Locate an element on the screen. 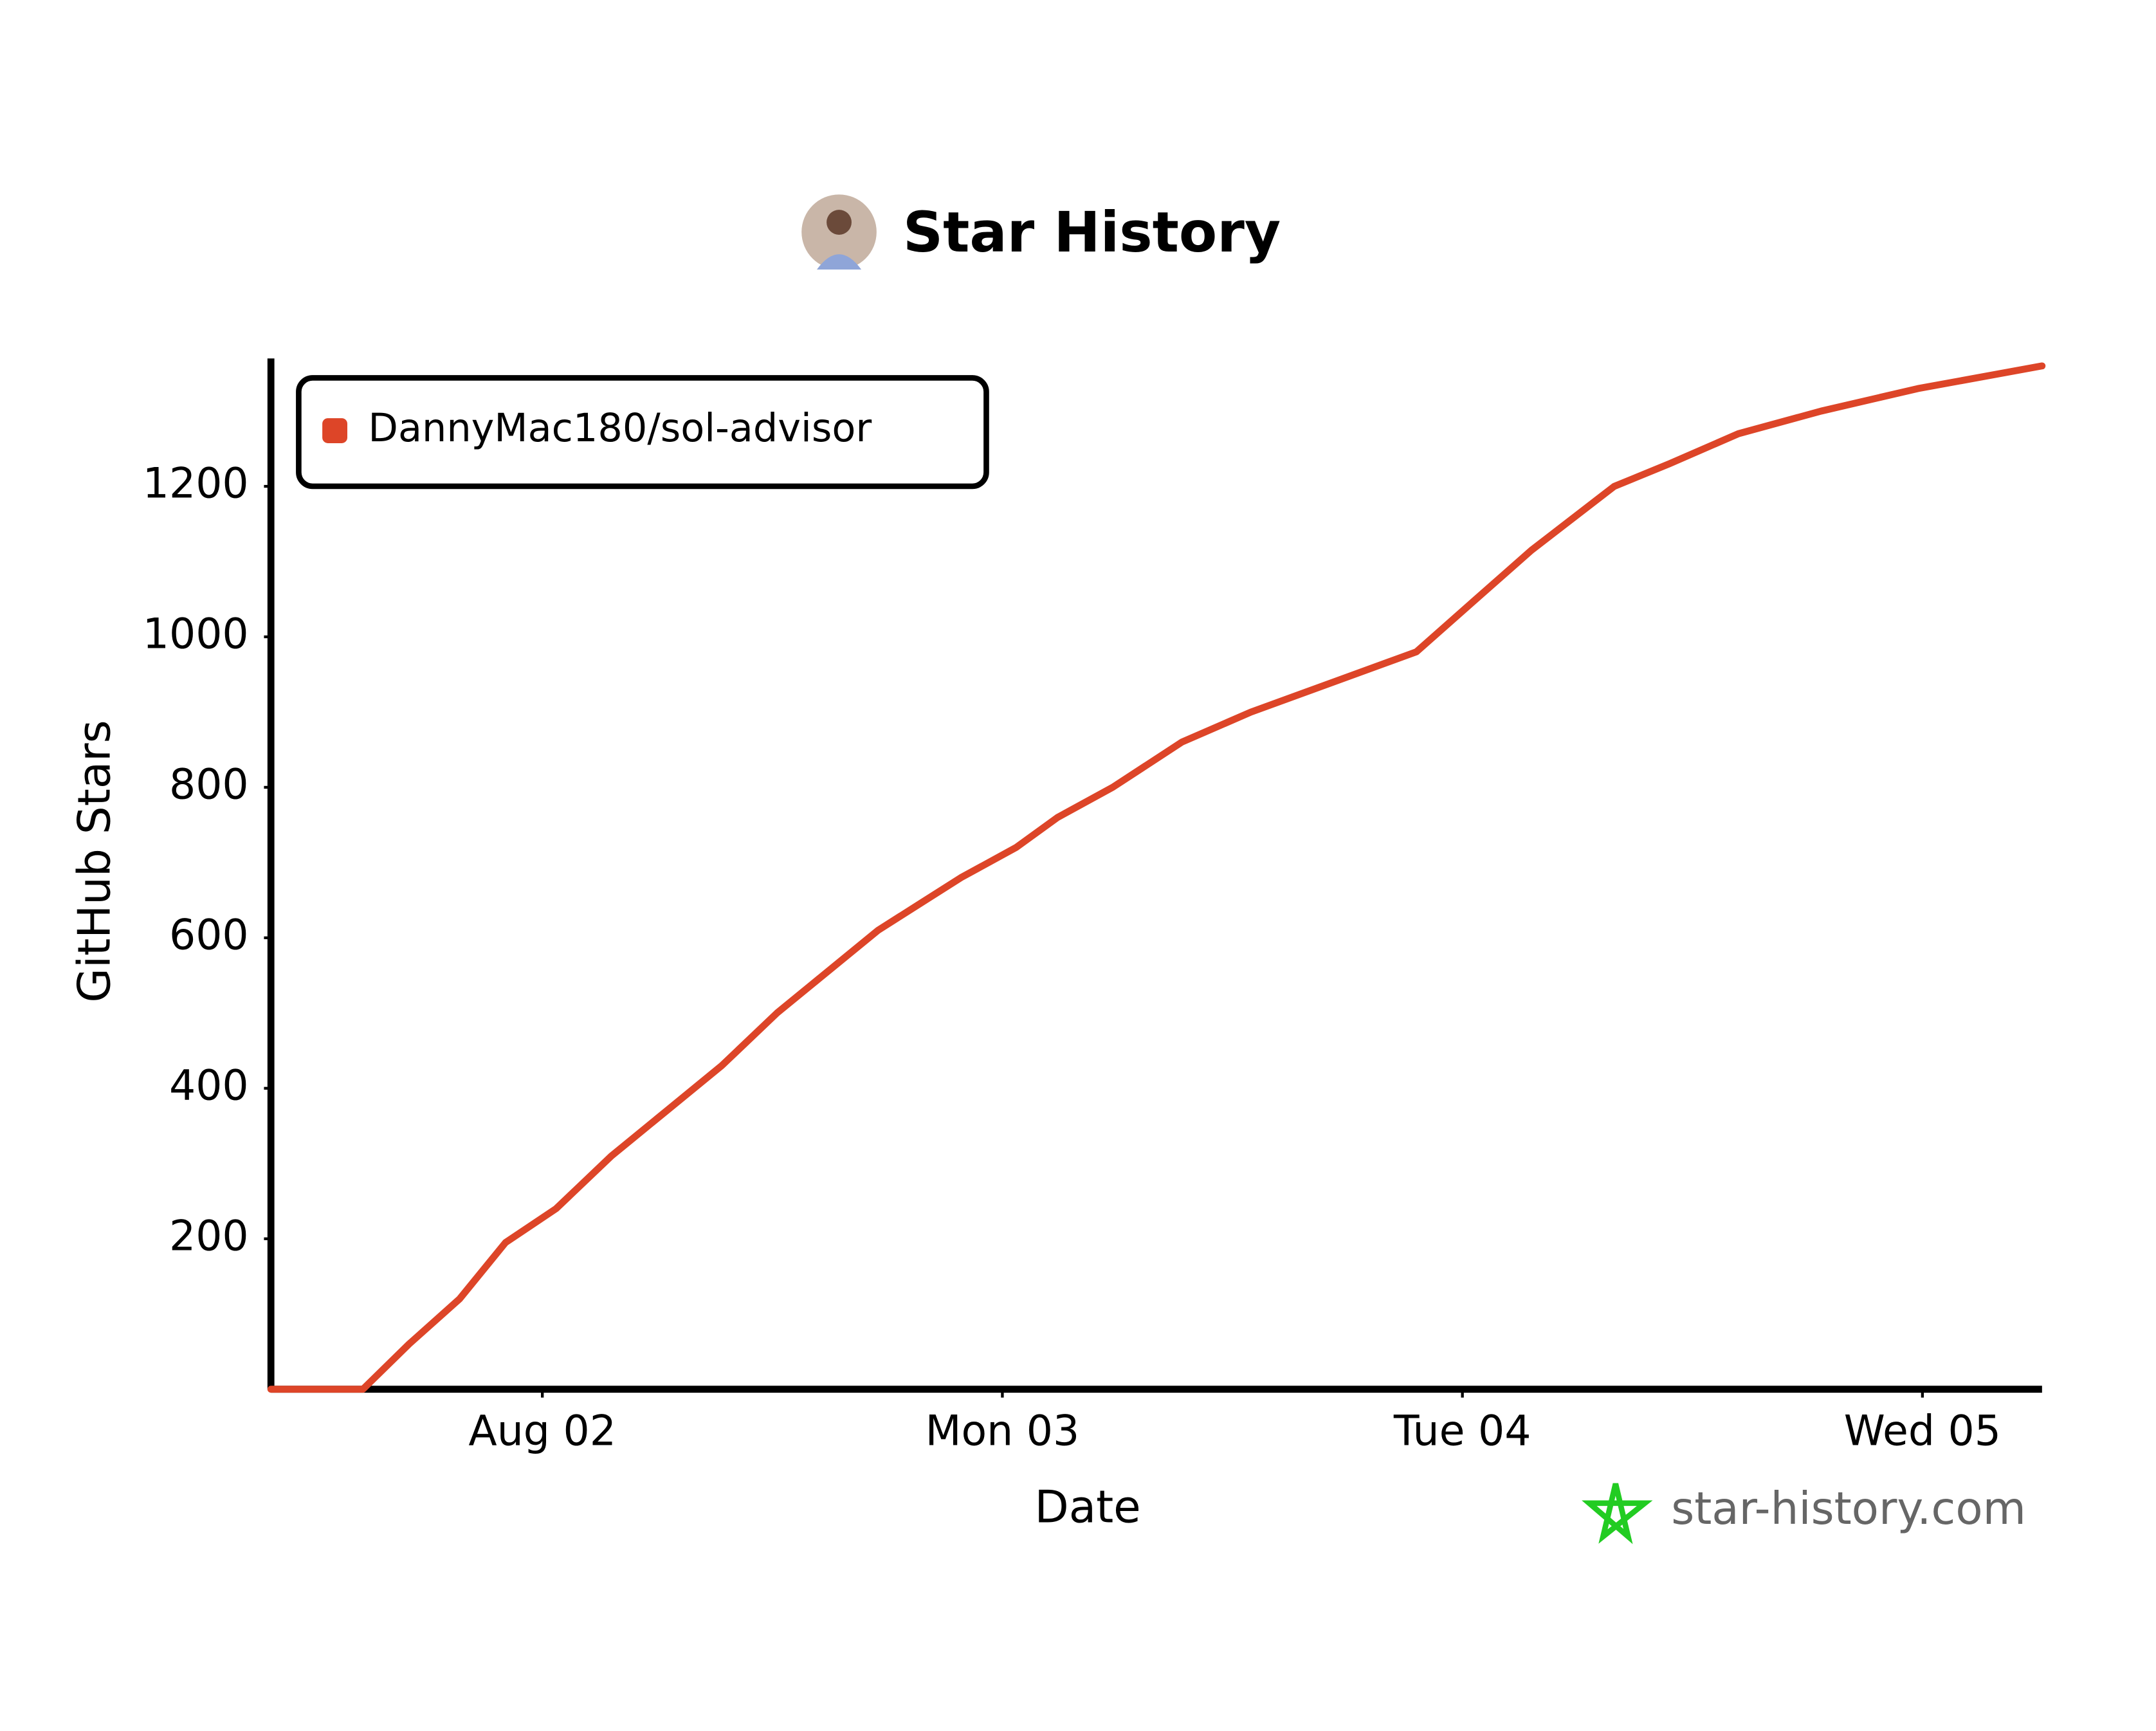  avatar-face is located at coordinates (839, 222).